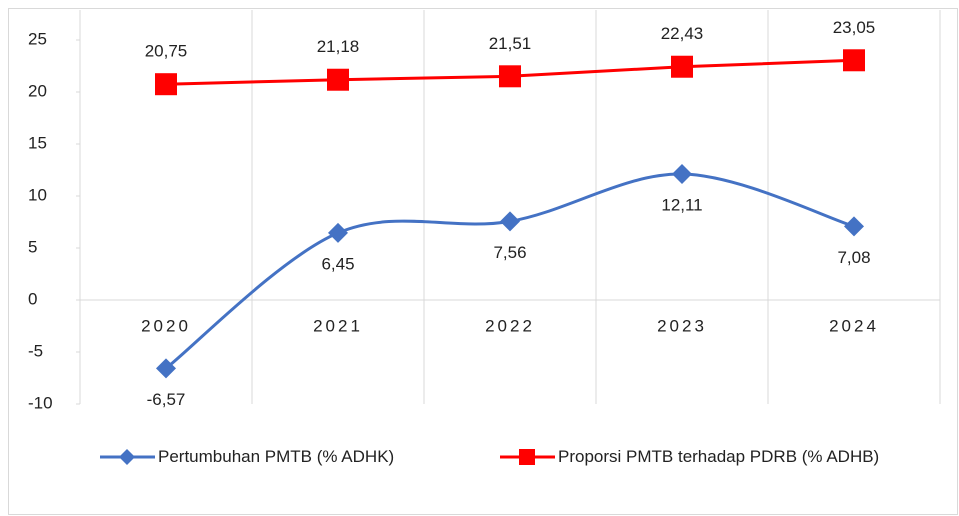 Image resolution: width=959 pixels, height=516 pixels. Describe the element at coordinates (37, 142) in the screenshot. I see `y-tick-label: 15` at that location.